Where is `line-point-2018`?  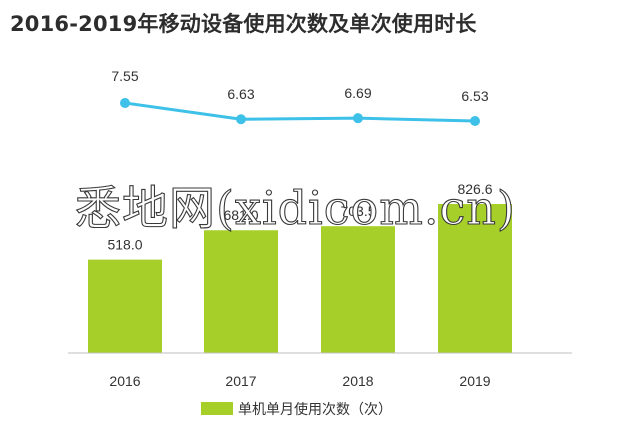 line-point-2018 is located at coordinates (358, 118).